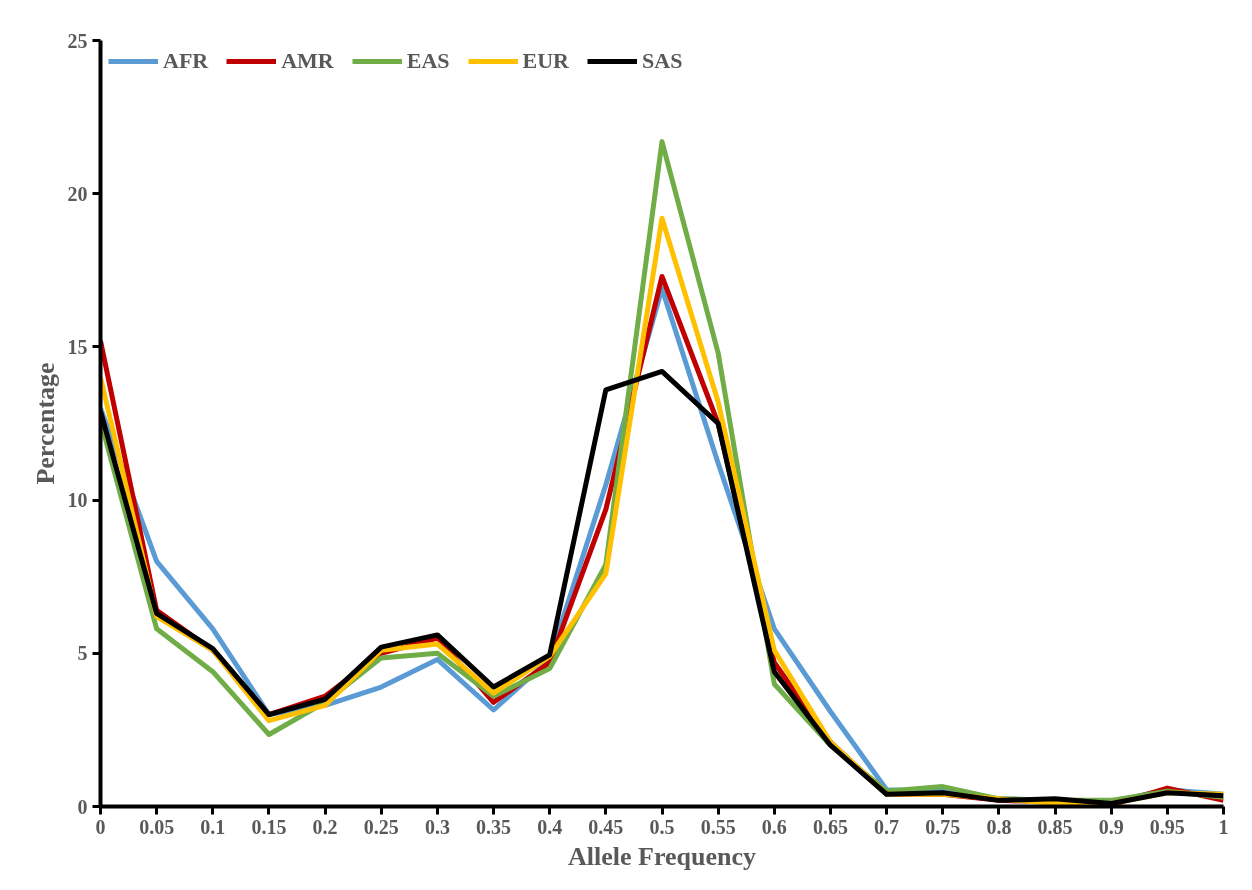 This screenshot has height=890, width=1252. I want to click on y-tick-label: 0, so click(82, 806).